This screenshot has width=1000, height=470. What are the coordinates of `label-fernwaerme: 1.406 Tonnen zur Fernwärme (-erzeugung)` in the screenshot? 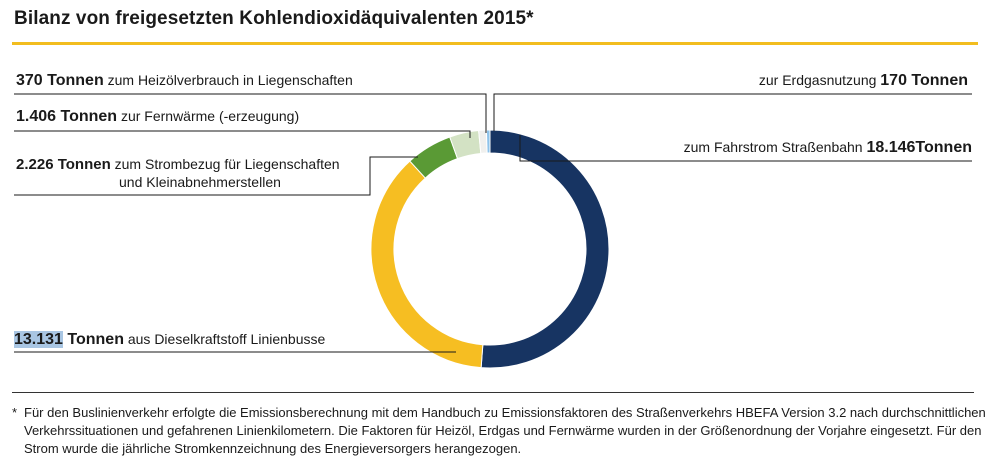 It's located at (157, 116).